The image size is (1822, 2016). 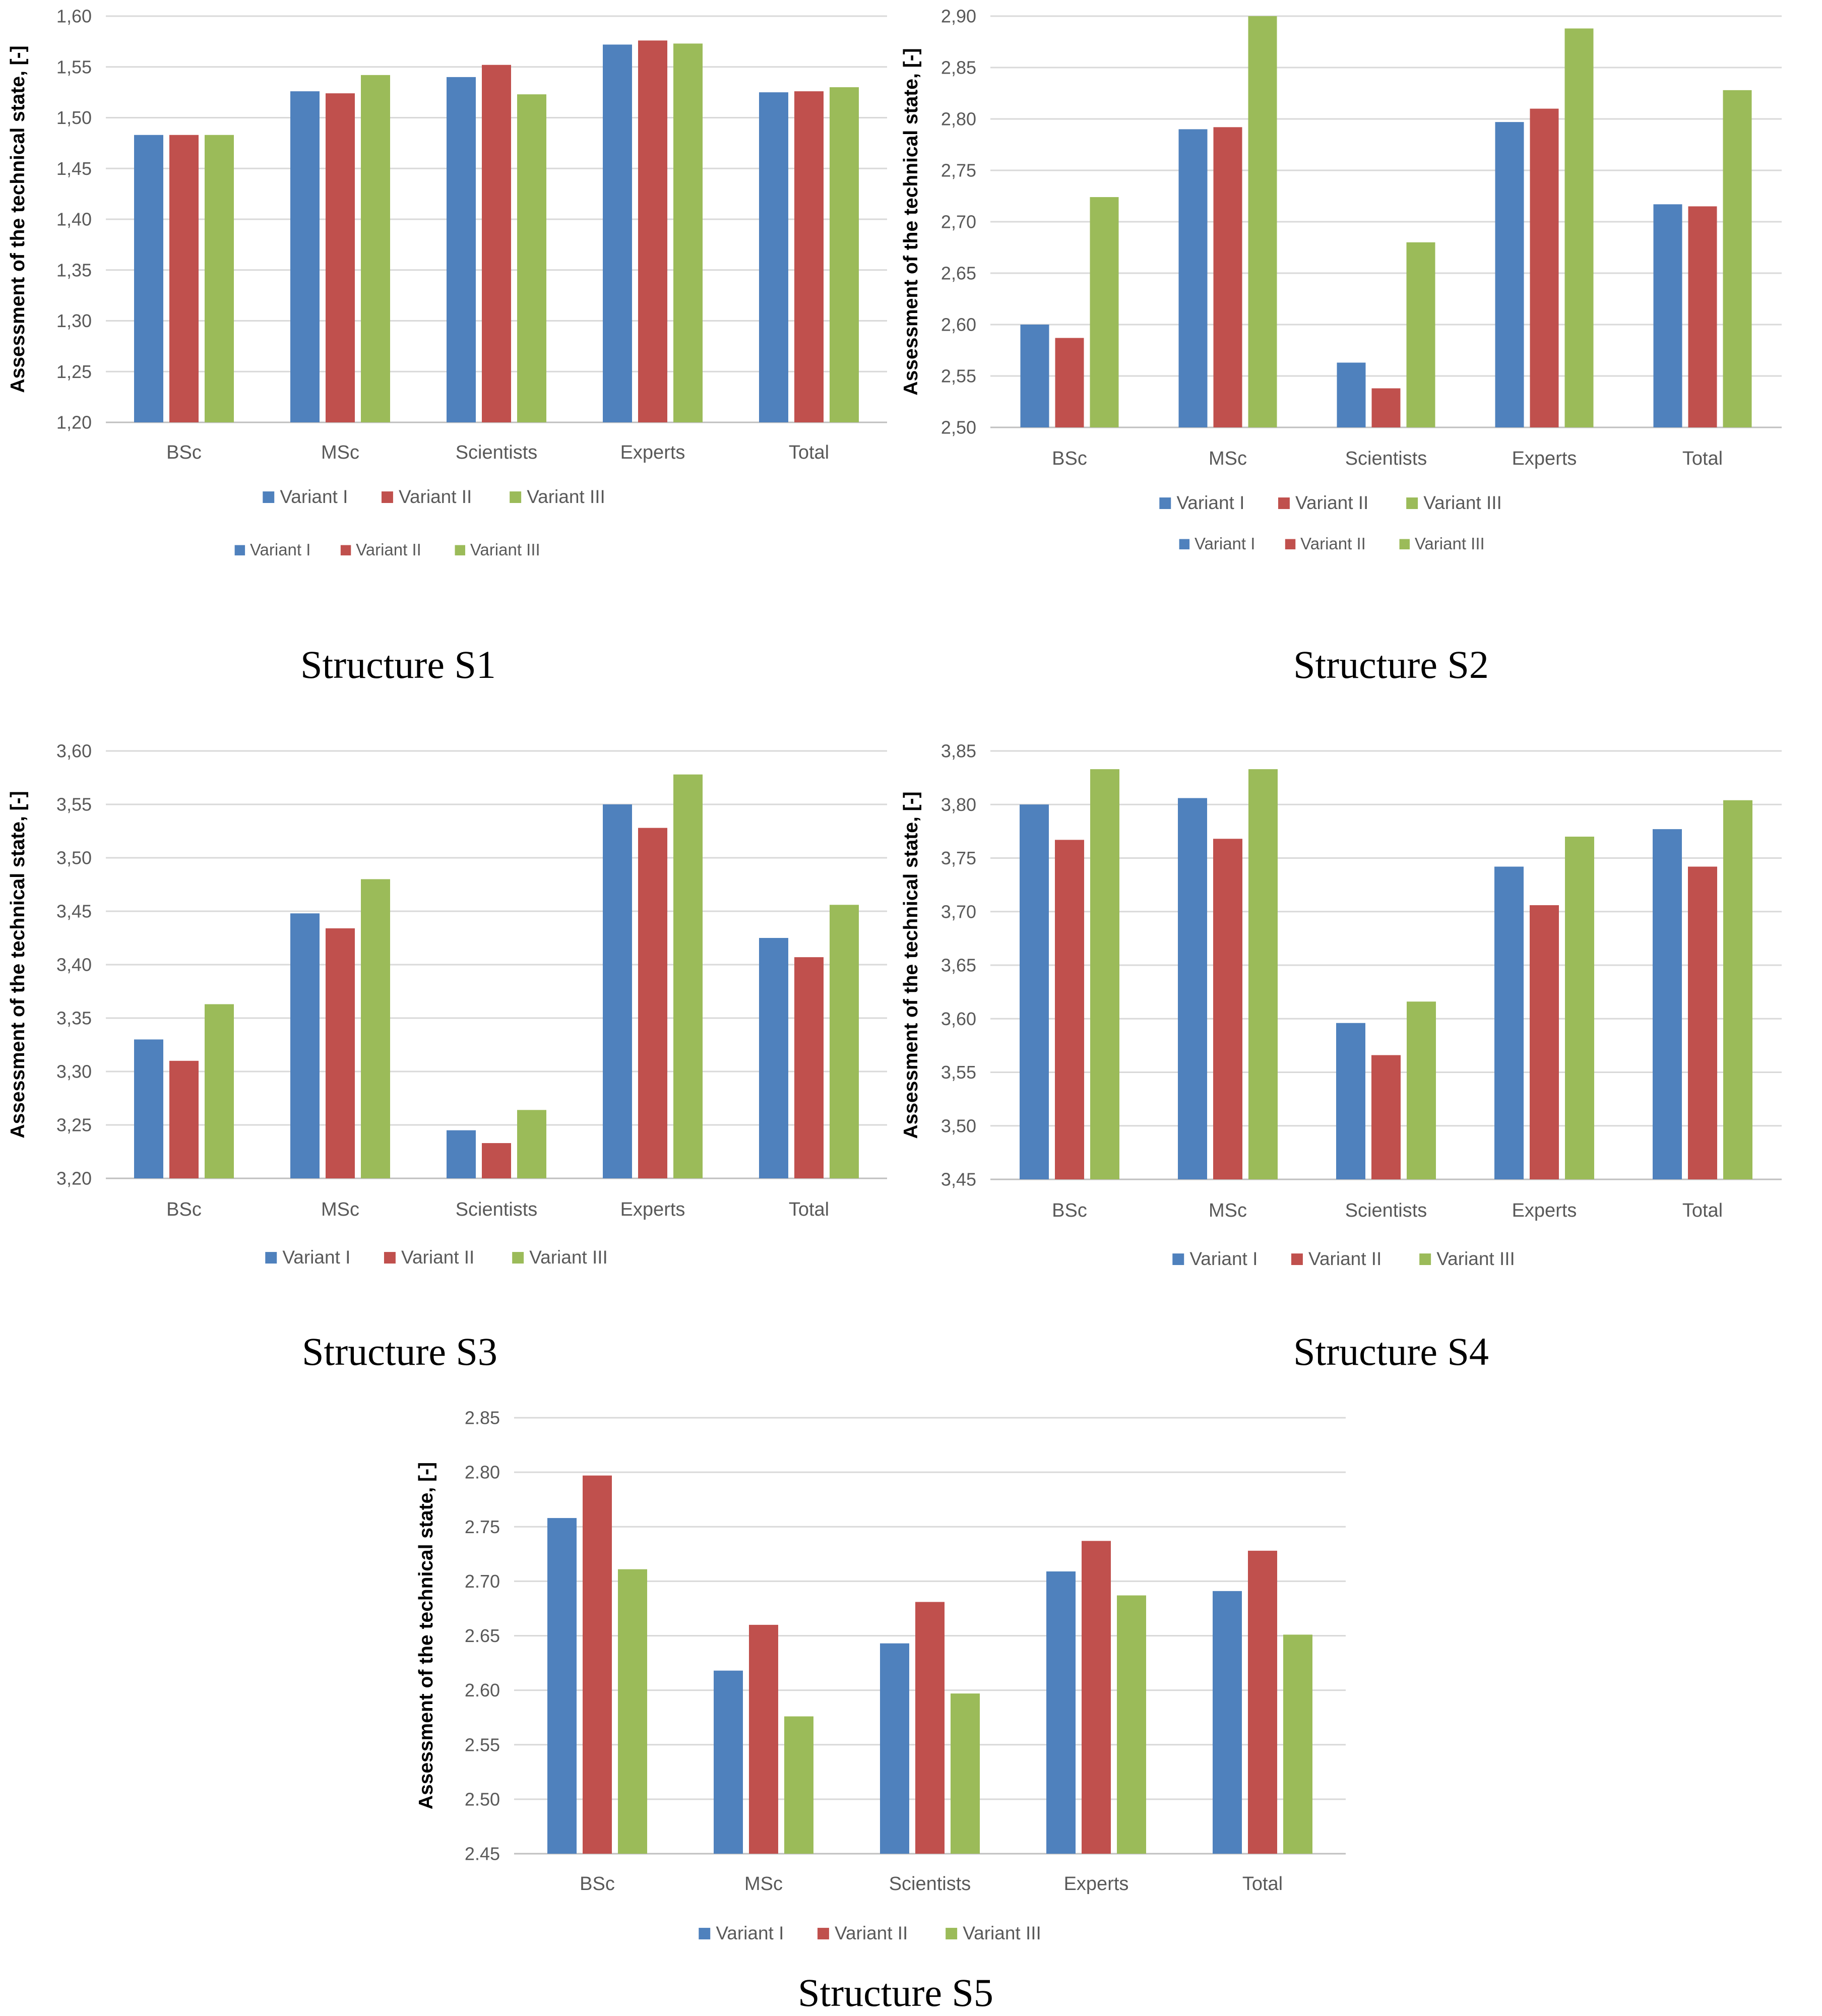 What do you see at coordinates (958, 376) in the screenshot?
I see `y-tick-label: 2,55` at bounding box center [958, 376].